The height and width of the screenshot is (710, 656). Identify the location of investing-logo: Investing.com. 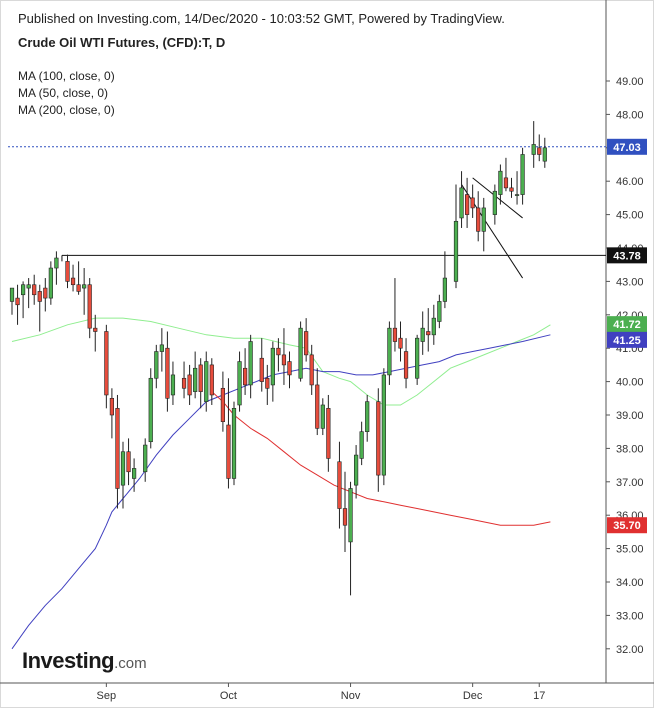
(84, 661).